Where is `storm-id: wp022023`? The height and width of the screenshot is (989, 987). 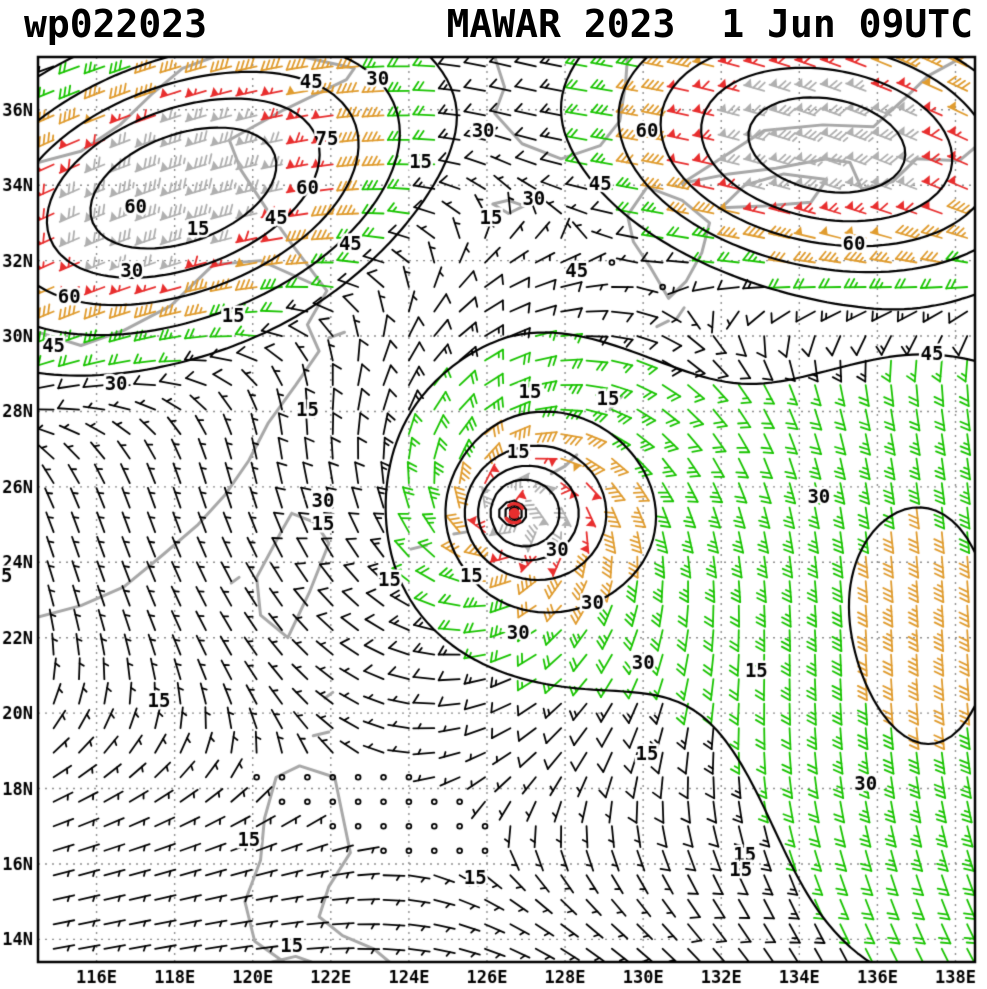 storm-id: wp022023 is located at coordinates (116, 24).